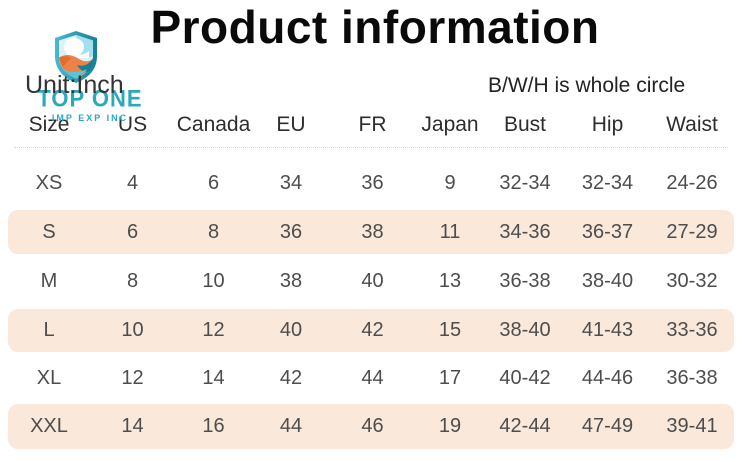  What do you see at coordinates (74, 85) in the screenshot?
I see `unit-note: Unit:Inch` at bounding box center [74, 85].